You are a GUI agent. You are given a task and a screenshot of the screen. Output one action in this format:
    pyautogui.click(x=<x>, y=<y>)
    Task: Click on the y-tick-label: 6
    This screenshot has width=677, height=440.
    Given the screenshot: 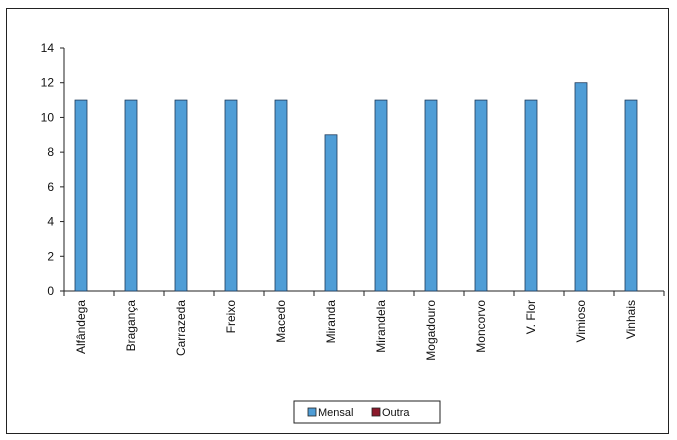 What is the action you would take?
    pyautogui.click(x=50, y=187)
    